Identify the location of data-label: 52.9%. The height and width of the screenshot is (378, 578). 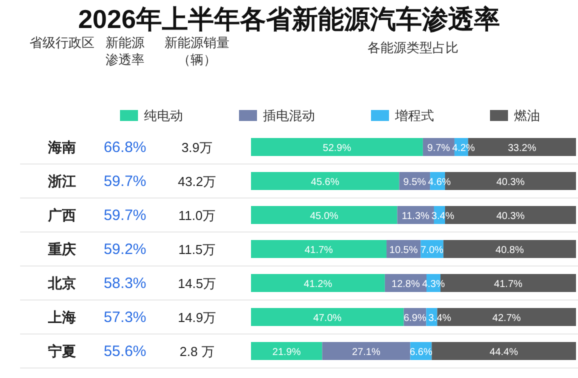
(337, 148).